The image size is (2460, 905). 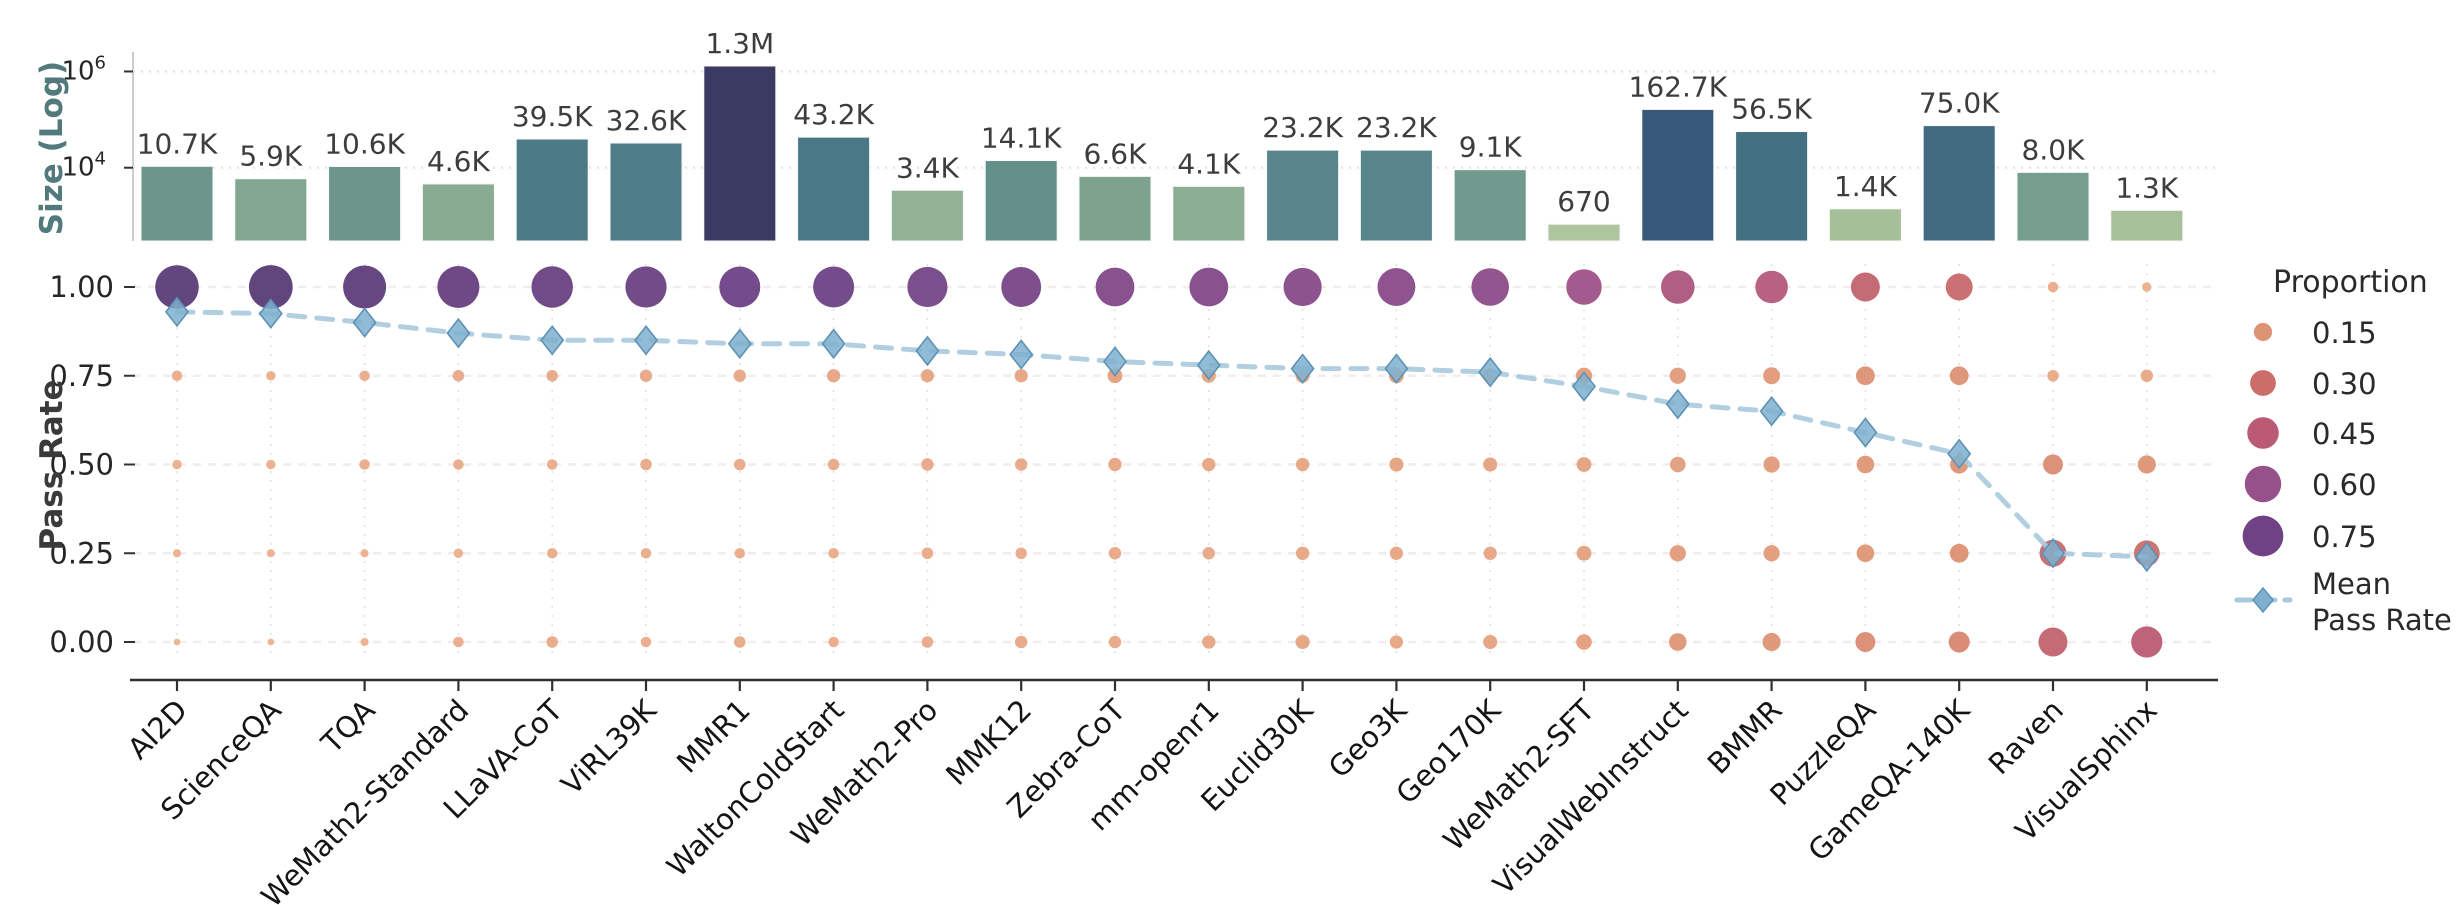 What do you see at coordinates (2054, 149) in the screenshot?
I see `bar-value-label: 8.0K` at bounding box center [2054, 149].